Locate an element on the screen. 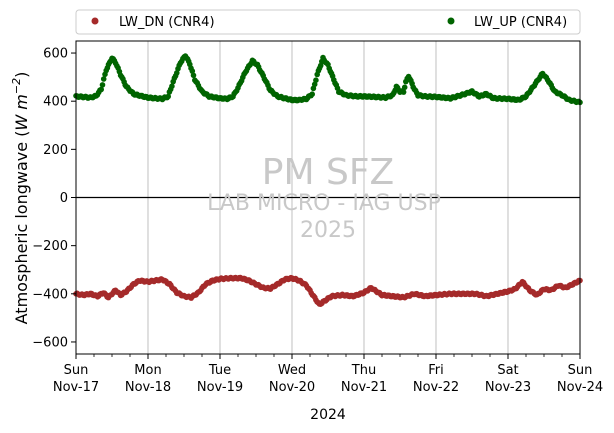 Image resolution: width=614 pixels, height=433 pixels. x-tick-date: Nov-20 is located at coordinates (292, 387).